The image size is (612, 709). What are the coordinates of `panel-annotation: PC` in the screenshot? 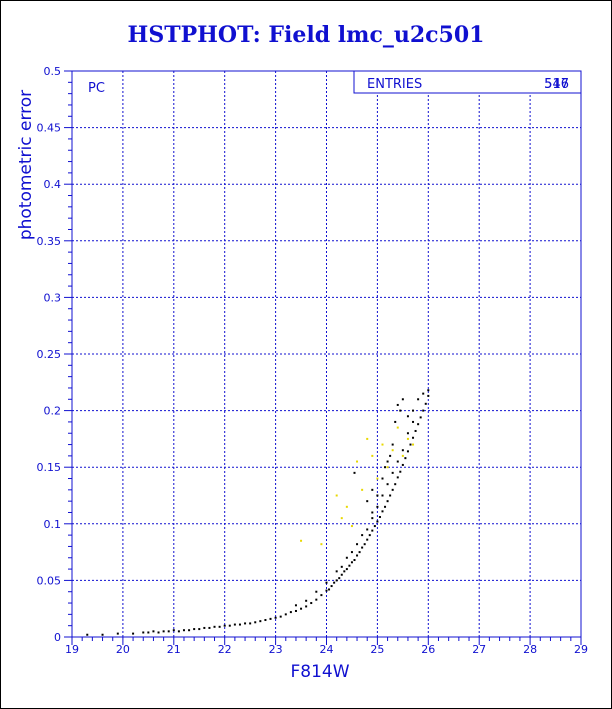 It's located at (96, 88).